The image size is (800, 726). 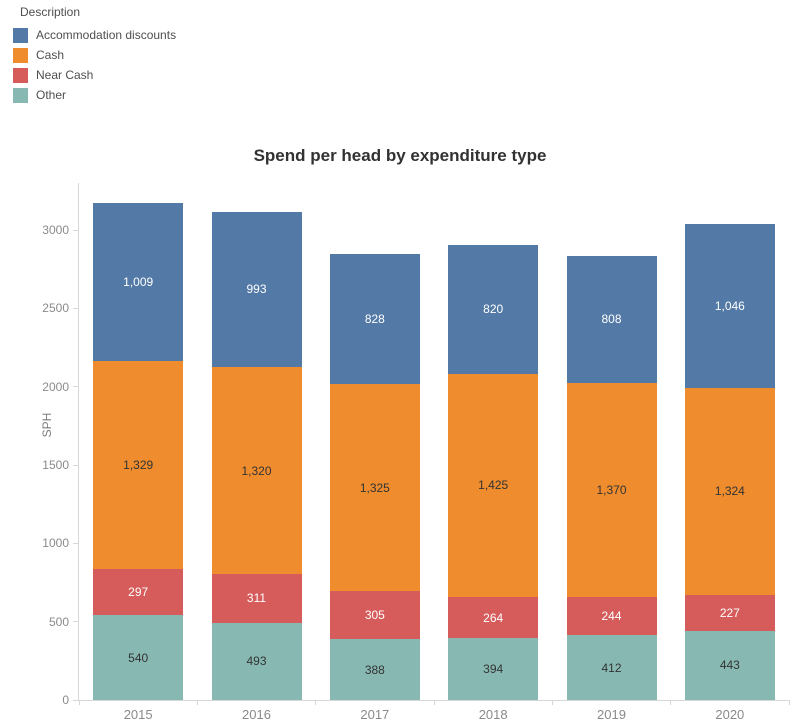 I want to click on x-axis-category-label: 2019, so click(x=611, y=714).